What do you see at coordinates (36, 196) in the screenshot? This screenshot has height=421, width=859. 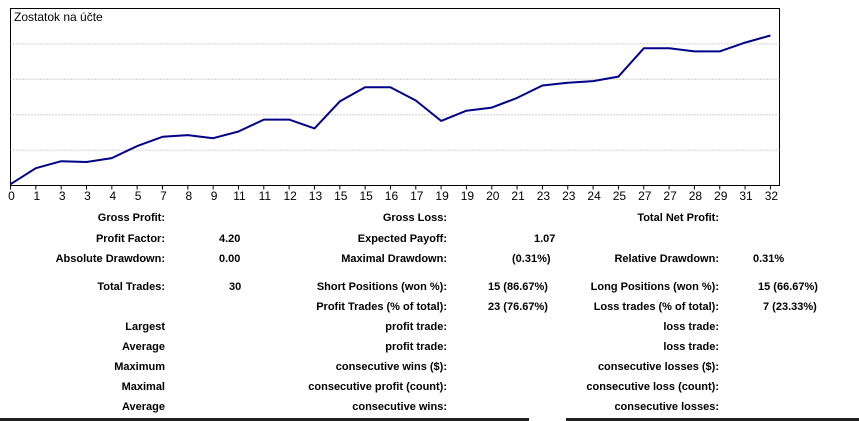 I see `x-tick-label-1: 1` at bounding box center [36, 196].